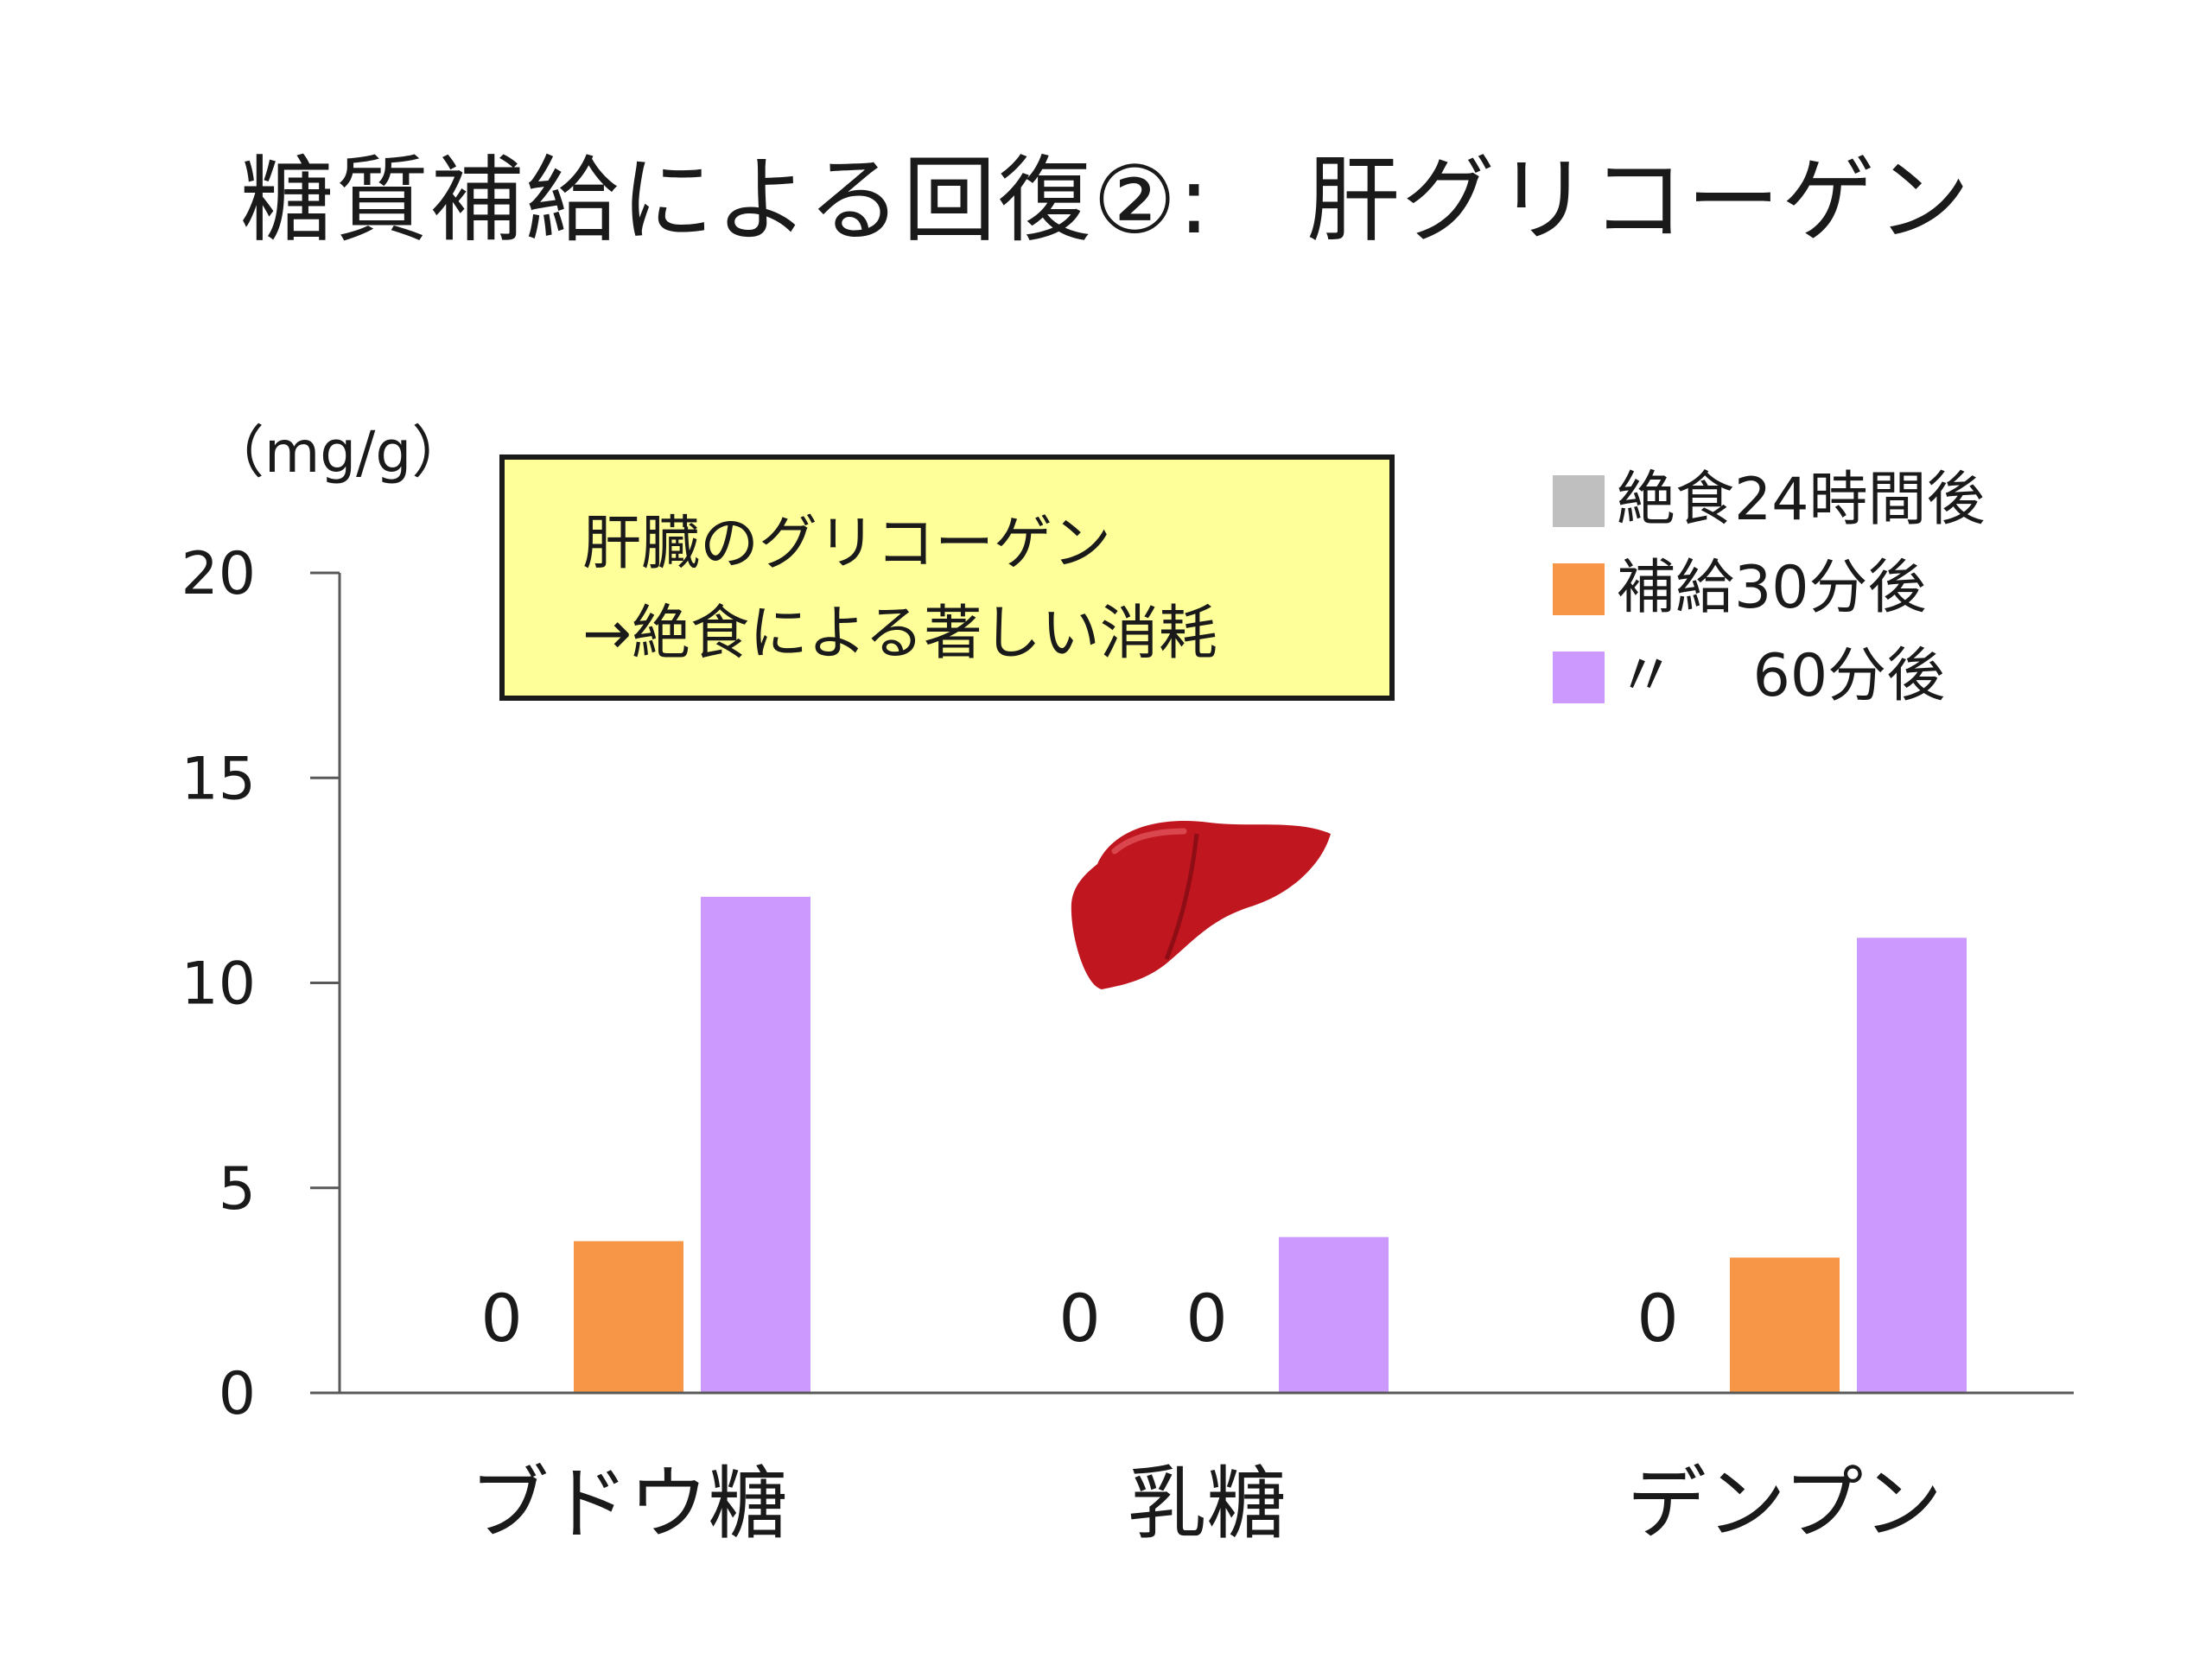 Image resolution: width=2212 pixels, height=1659 pixels. Describe the element at coordinates (237, 1394) in the screenshot. I see `y-tick-label: 0` at that location.